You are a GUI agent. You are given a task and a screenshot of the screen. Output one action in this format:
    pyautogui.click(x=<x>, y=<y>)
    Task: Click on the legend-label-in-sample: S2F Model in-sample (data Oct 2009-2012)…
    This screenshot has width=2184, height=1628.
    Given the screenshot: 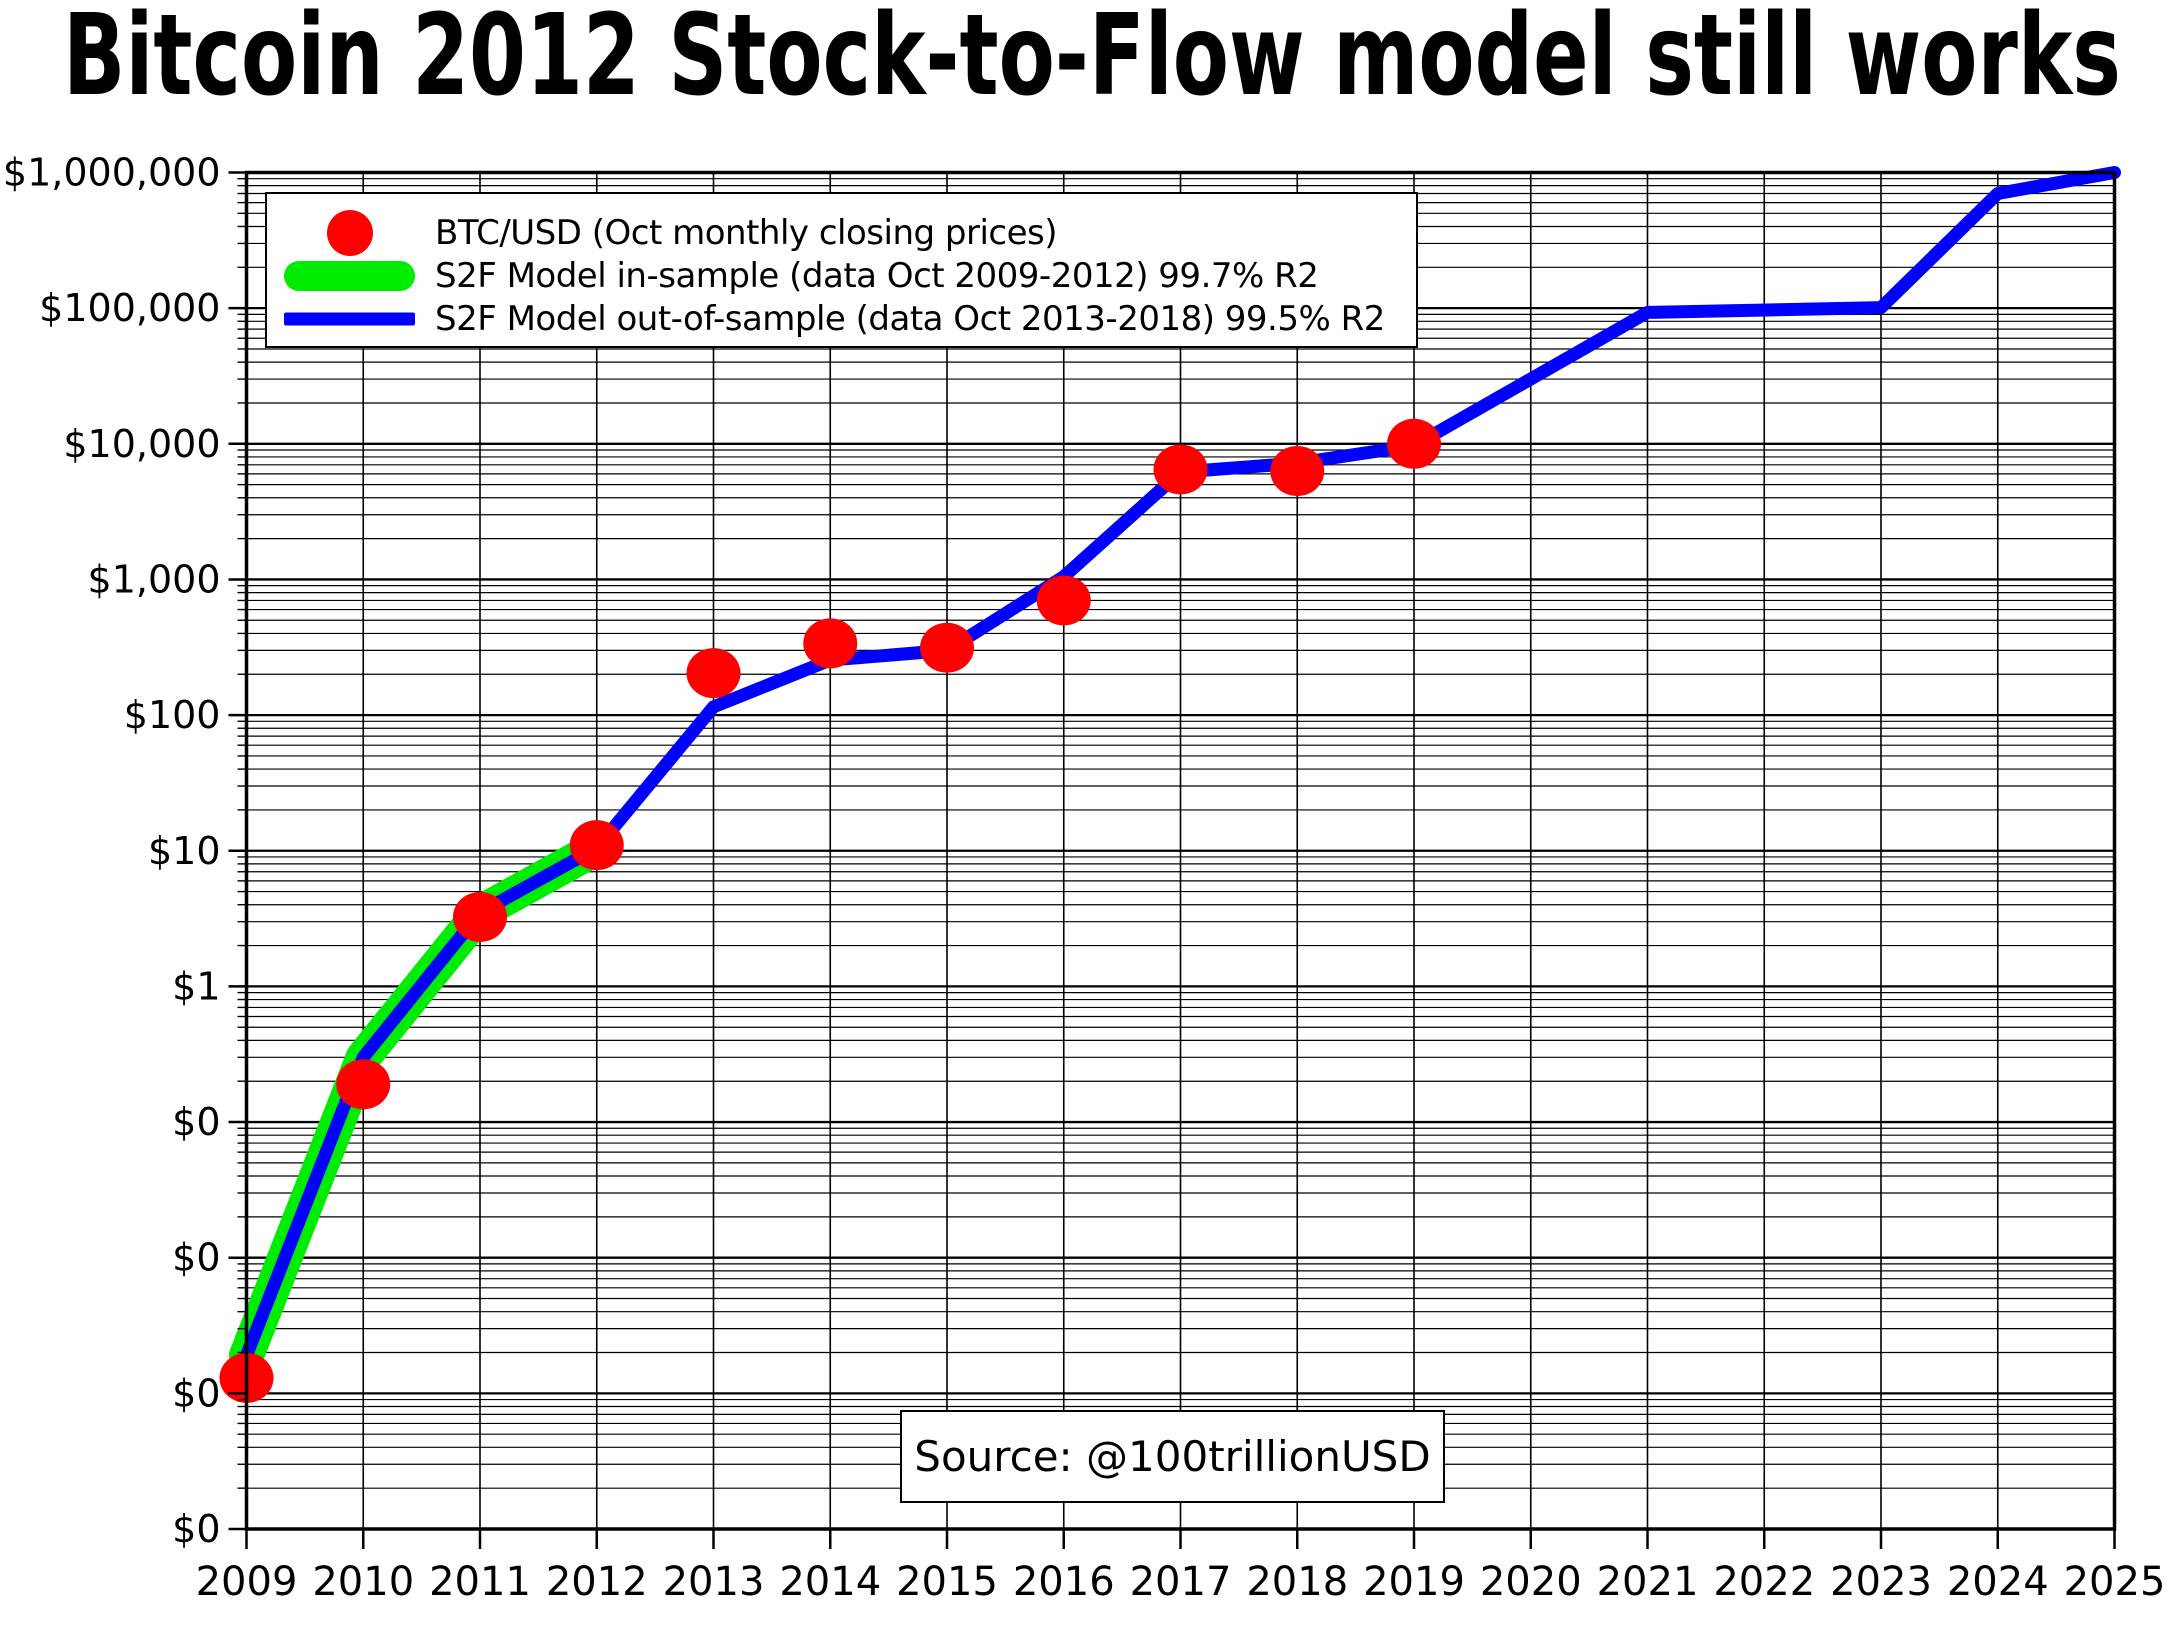 What is the action you would take?
    pyautogui.click(x=877, y=275)
    